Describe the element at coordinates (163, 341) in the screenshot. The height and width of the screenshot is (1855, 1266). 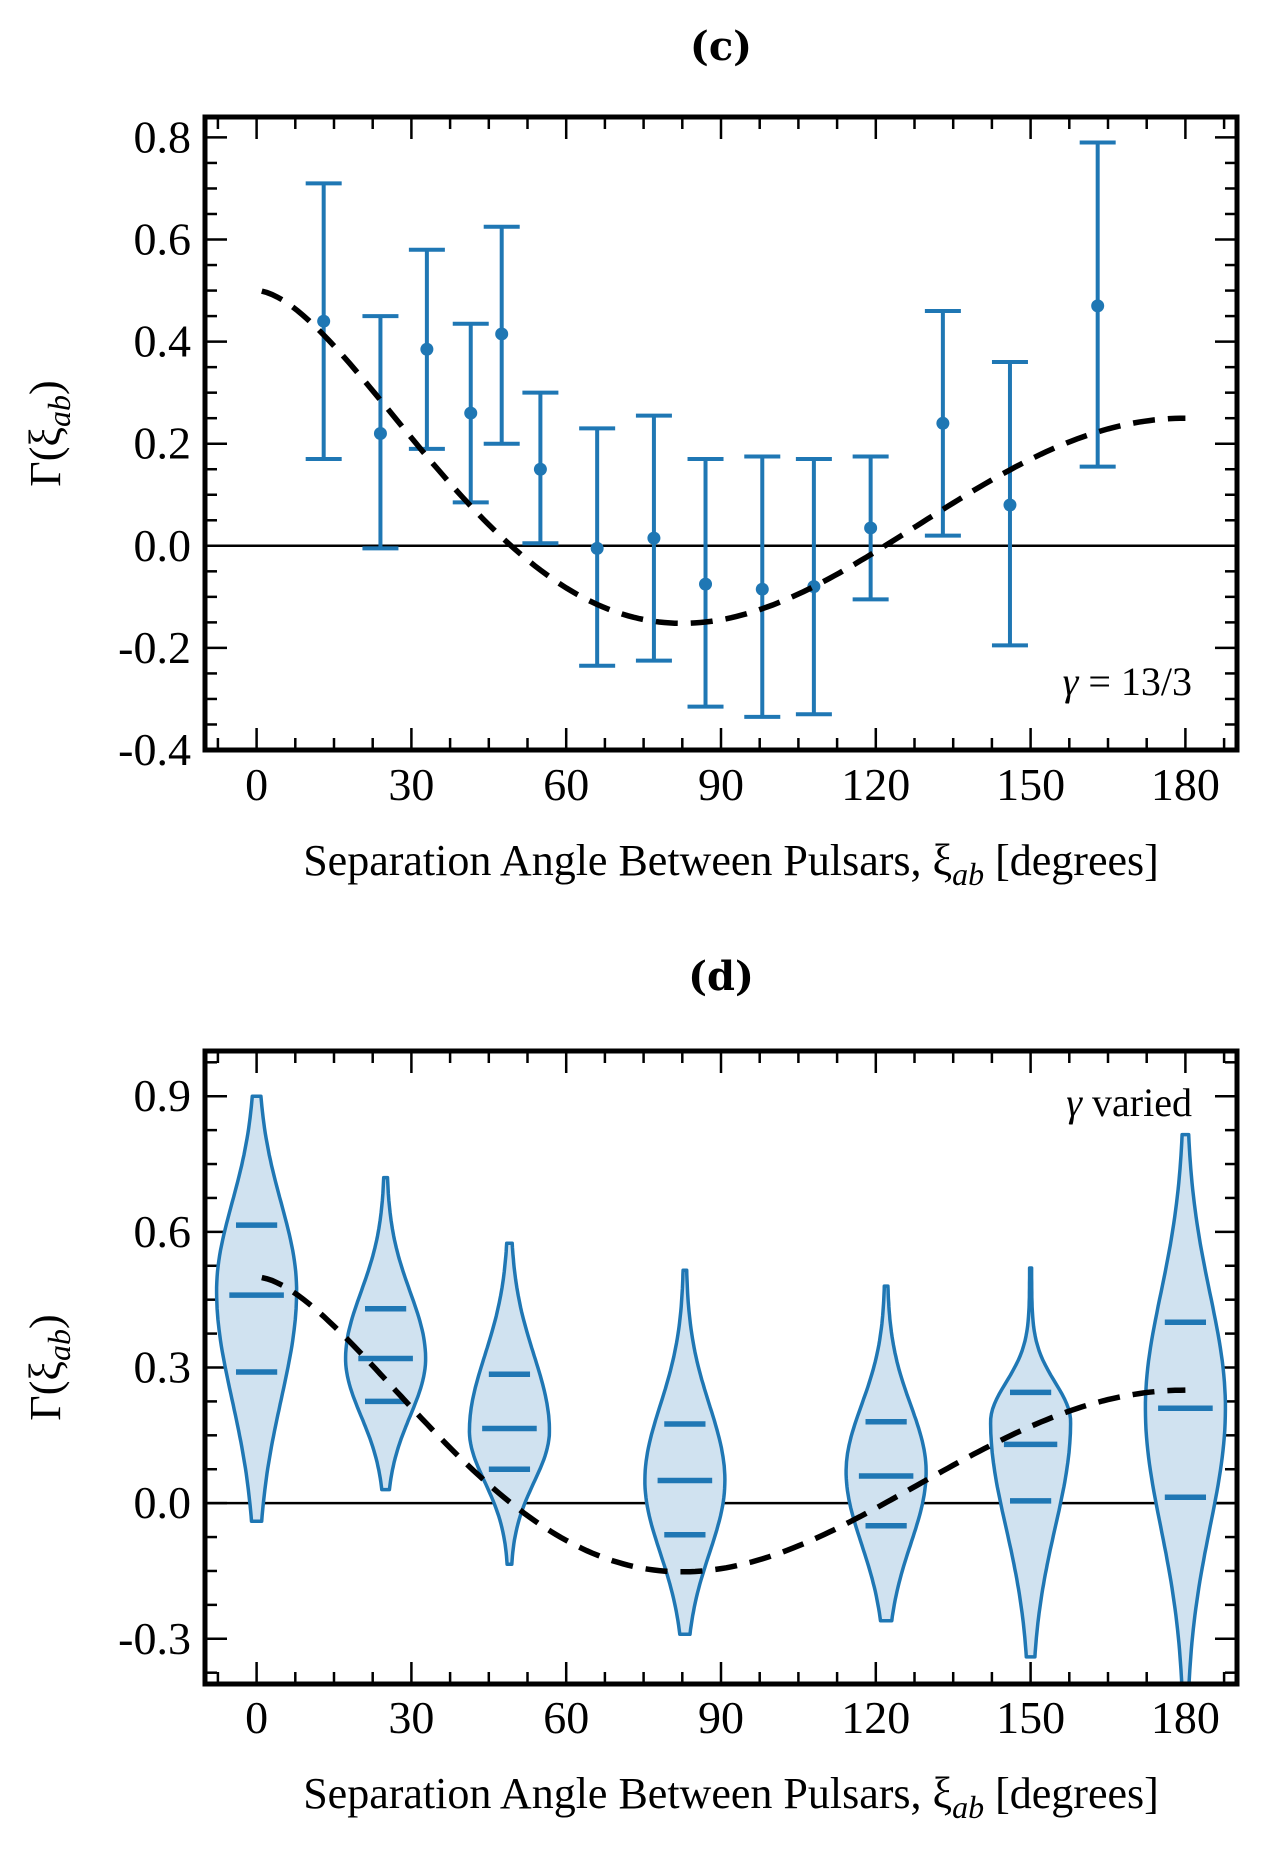
I see `y-tick-label: 0.4` at that location.